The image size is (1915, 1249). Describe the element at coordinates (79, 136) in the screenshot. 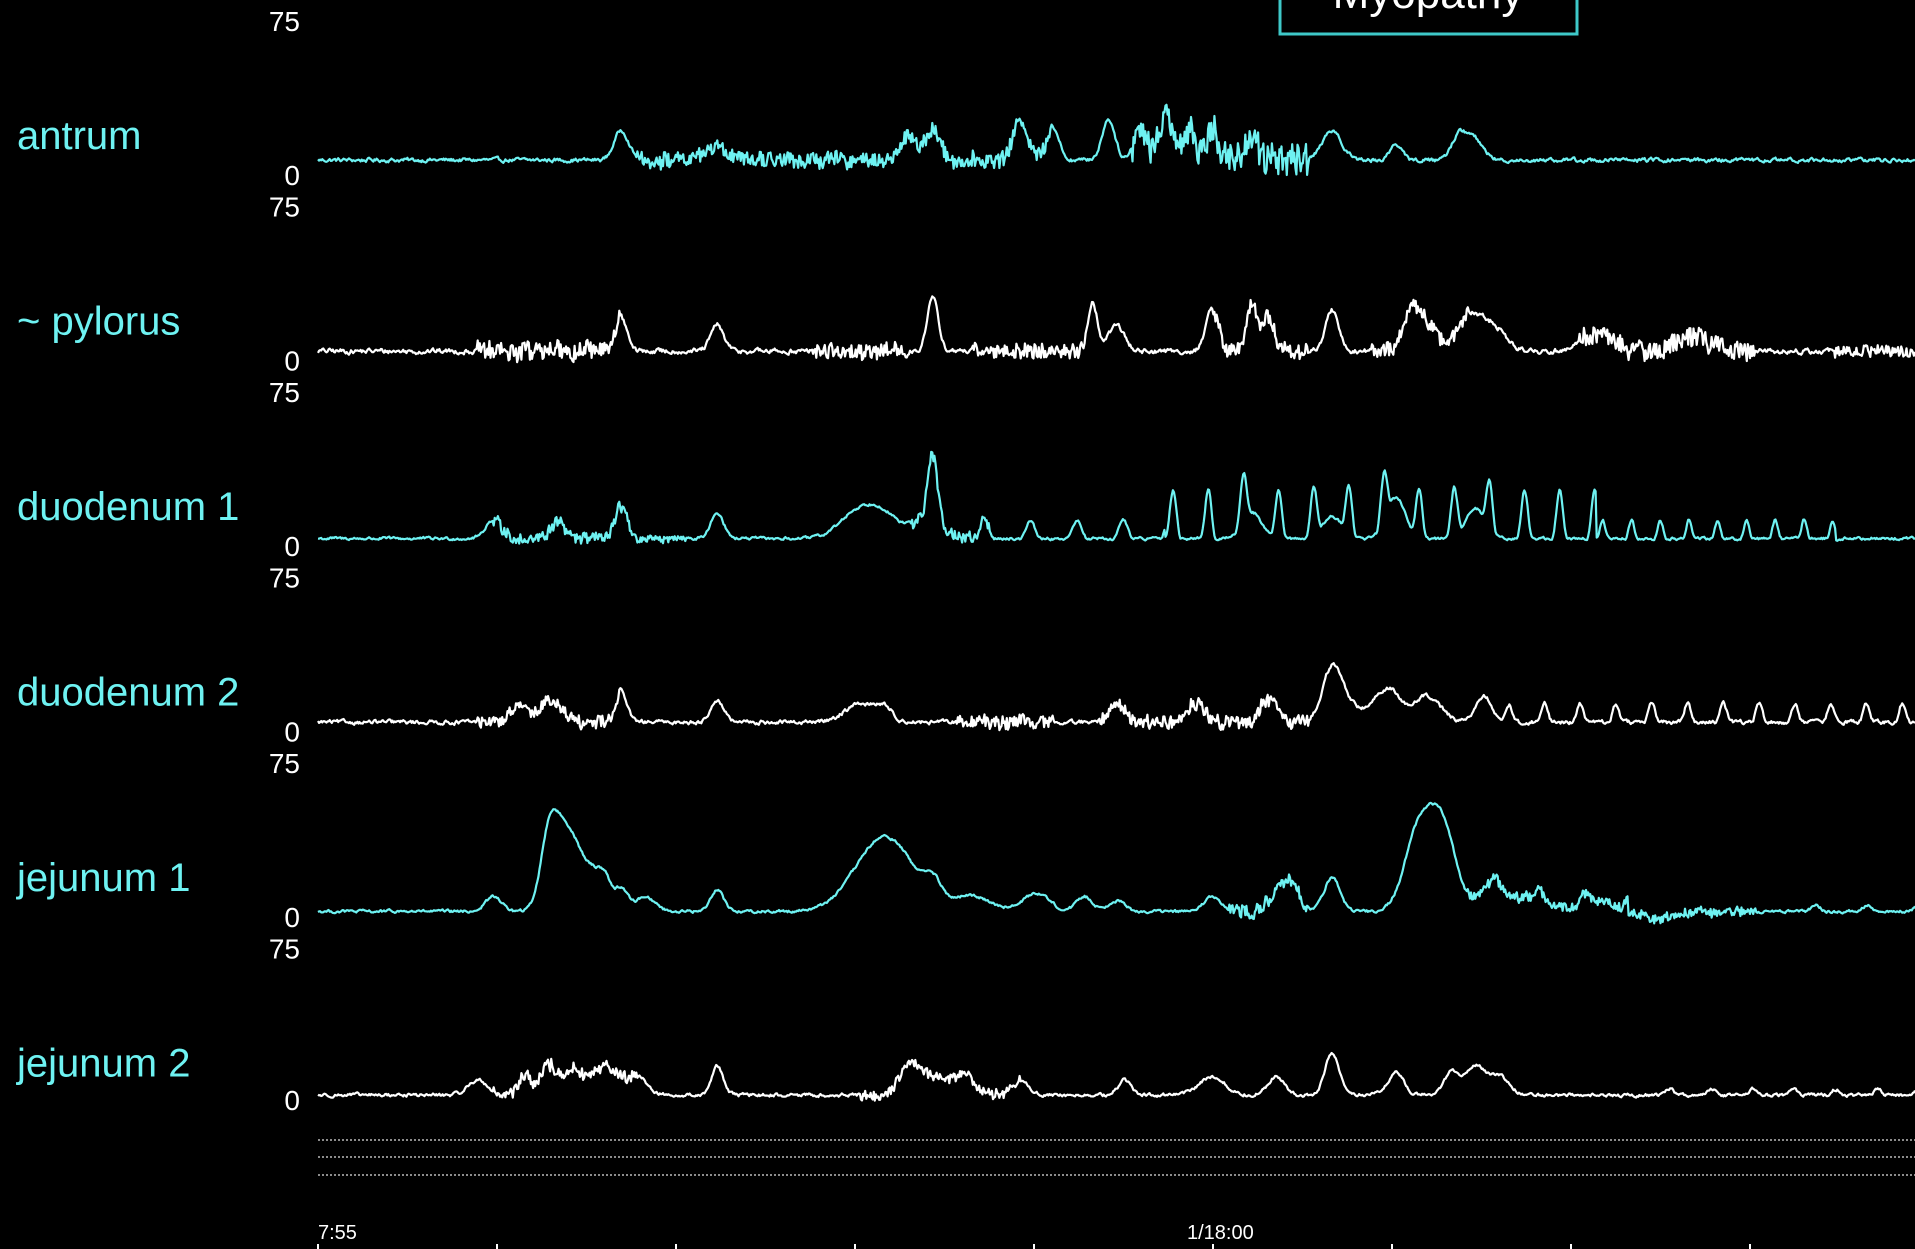

I see `channel-label: antrum` at that location.